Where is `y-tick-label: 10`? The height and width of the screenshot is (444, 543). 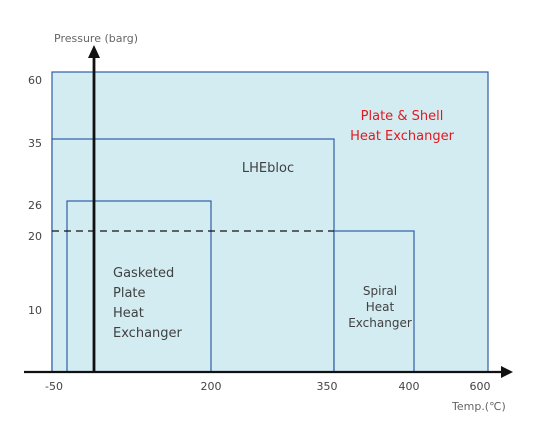
y-tick-label: 10 is located at coordinates (35, 310).